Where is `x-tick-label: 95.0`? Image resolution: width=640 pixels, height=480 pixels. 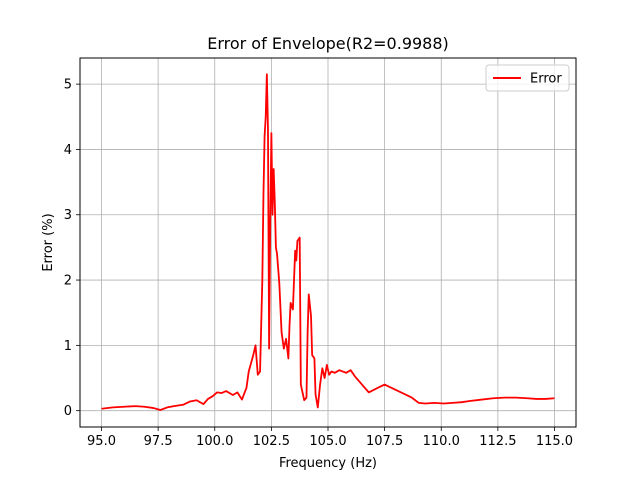 x-tick-label: 95.0 is located at coordinates (101, 441).